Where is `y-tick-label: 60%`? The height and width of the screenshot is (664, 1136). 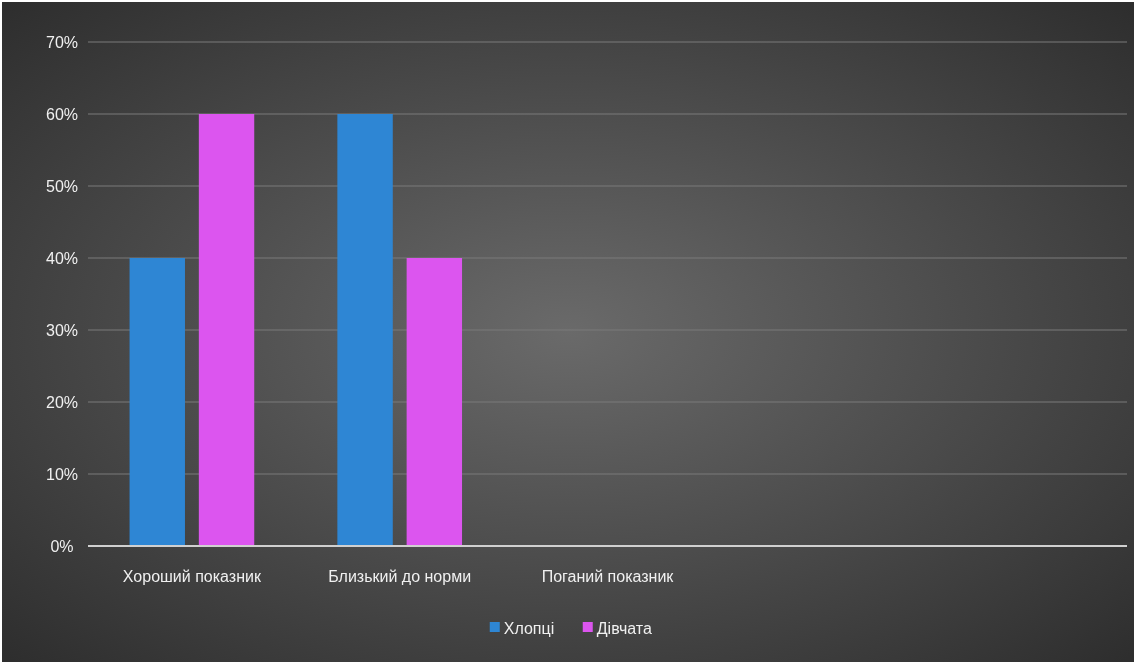
y-tick-label: 60% is located at coordinates (62, 114).